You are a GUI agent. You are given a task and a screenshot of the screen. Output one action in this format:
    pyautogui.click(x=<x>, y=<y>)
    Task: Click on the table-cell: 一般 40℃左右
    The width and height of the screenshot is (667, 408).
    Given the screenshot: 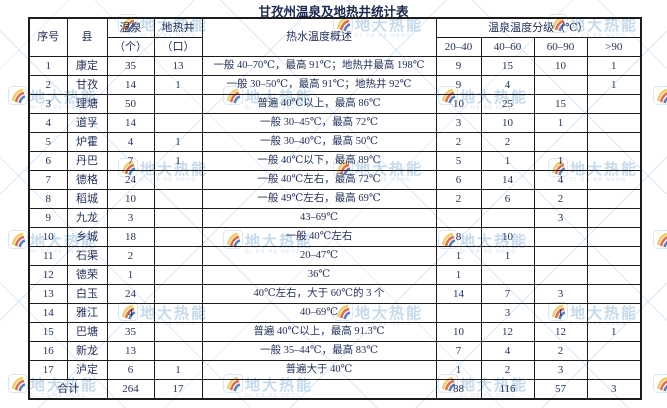 What is the action you would take?
    pyautogui.click(x=319, y=237)
    